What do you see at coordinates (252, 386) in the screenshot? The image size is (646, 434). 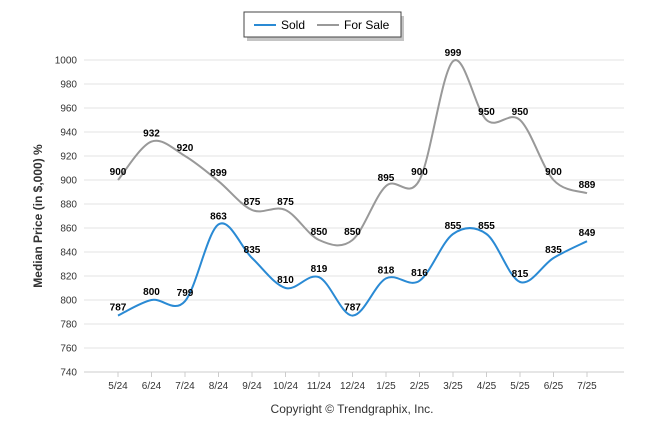 I see `x-tick-9/24: 9/24` at bounding box center [252, 386].